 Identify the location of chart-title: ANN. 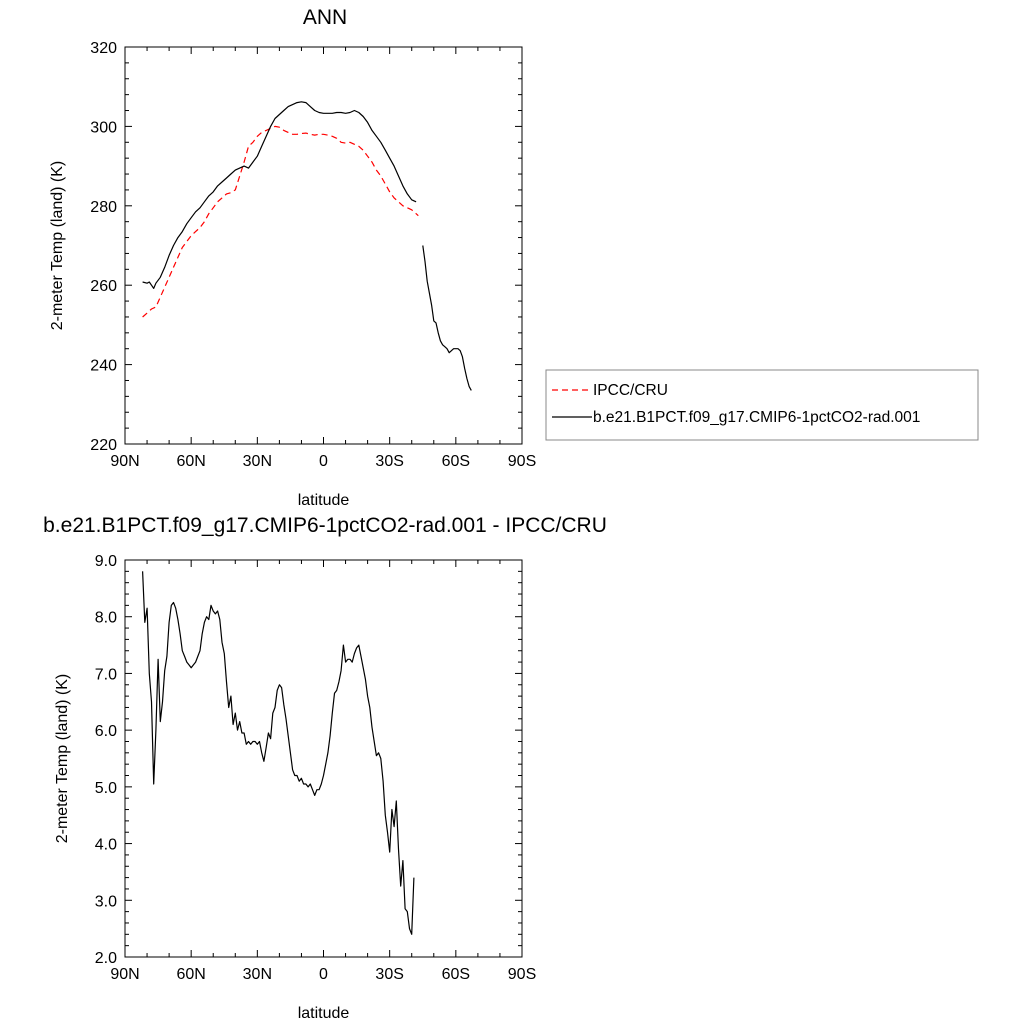
(325, 17).